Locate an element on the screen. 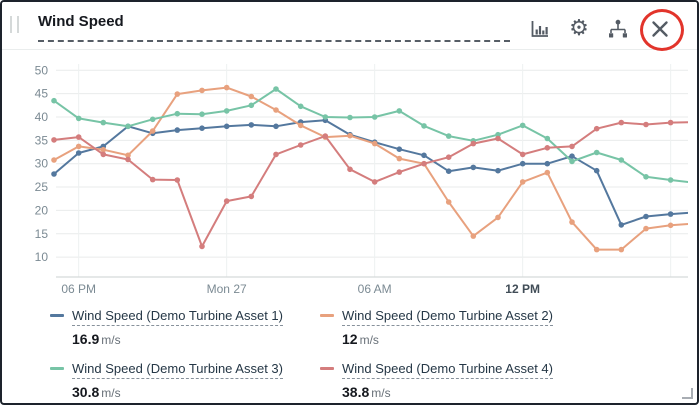 The image size is (699, 405). bar-chart-icon is located at coordinates (540, 29).